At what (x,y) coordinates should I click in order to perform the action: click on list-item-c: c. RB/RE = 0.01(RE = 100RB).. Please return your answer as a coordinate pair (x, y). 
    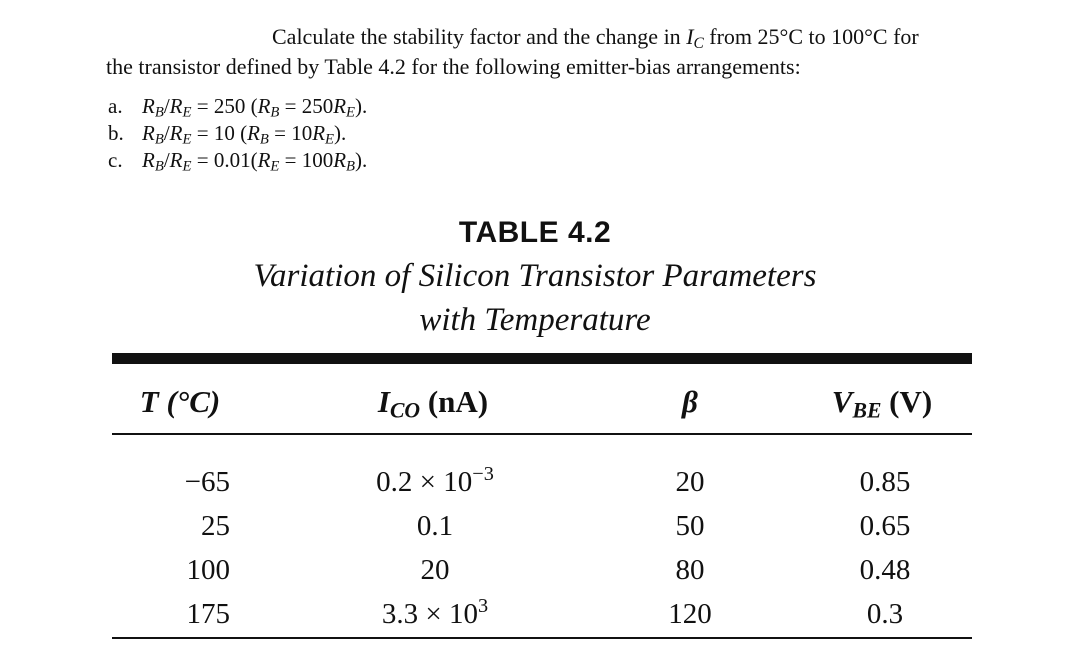
    Looking at the image, I should click on (238, 161).